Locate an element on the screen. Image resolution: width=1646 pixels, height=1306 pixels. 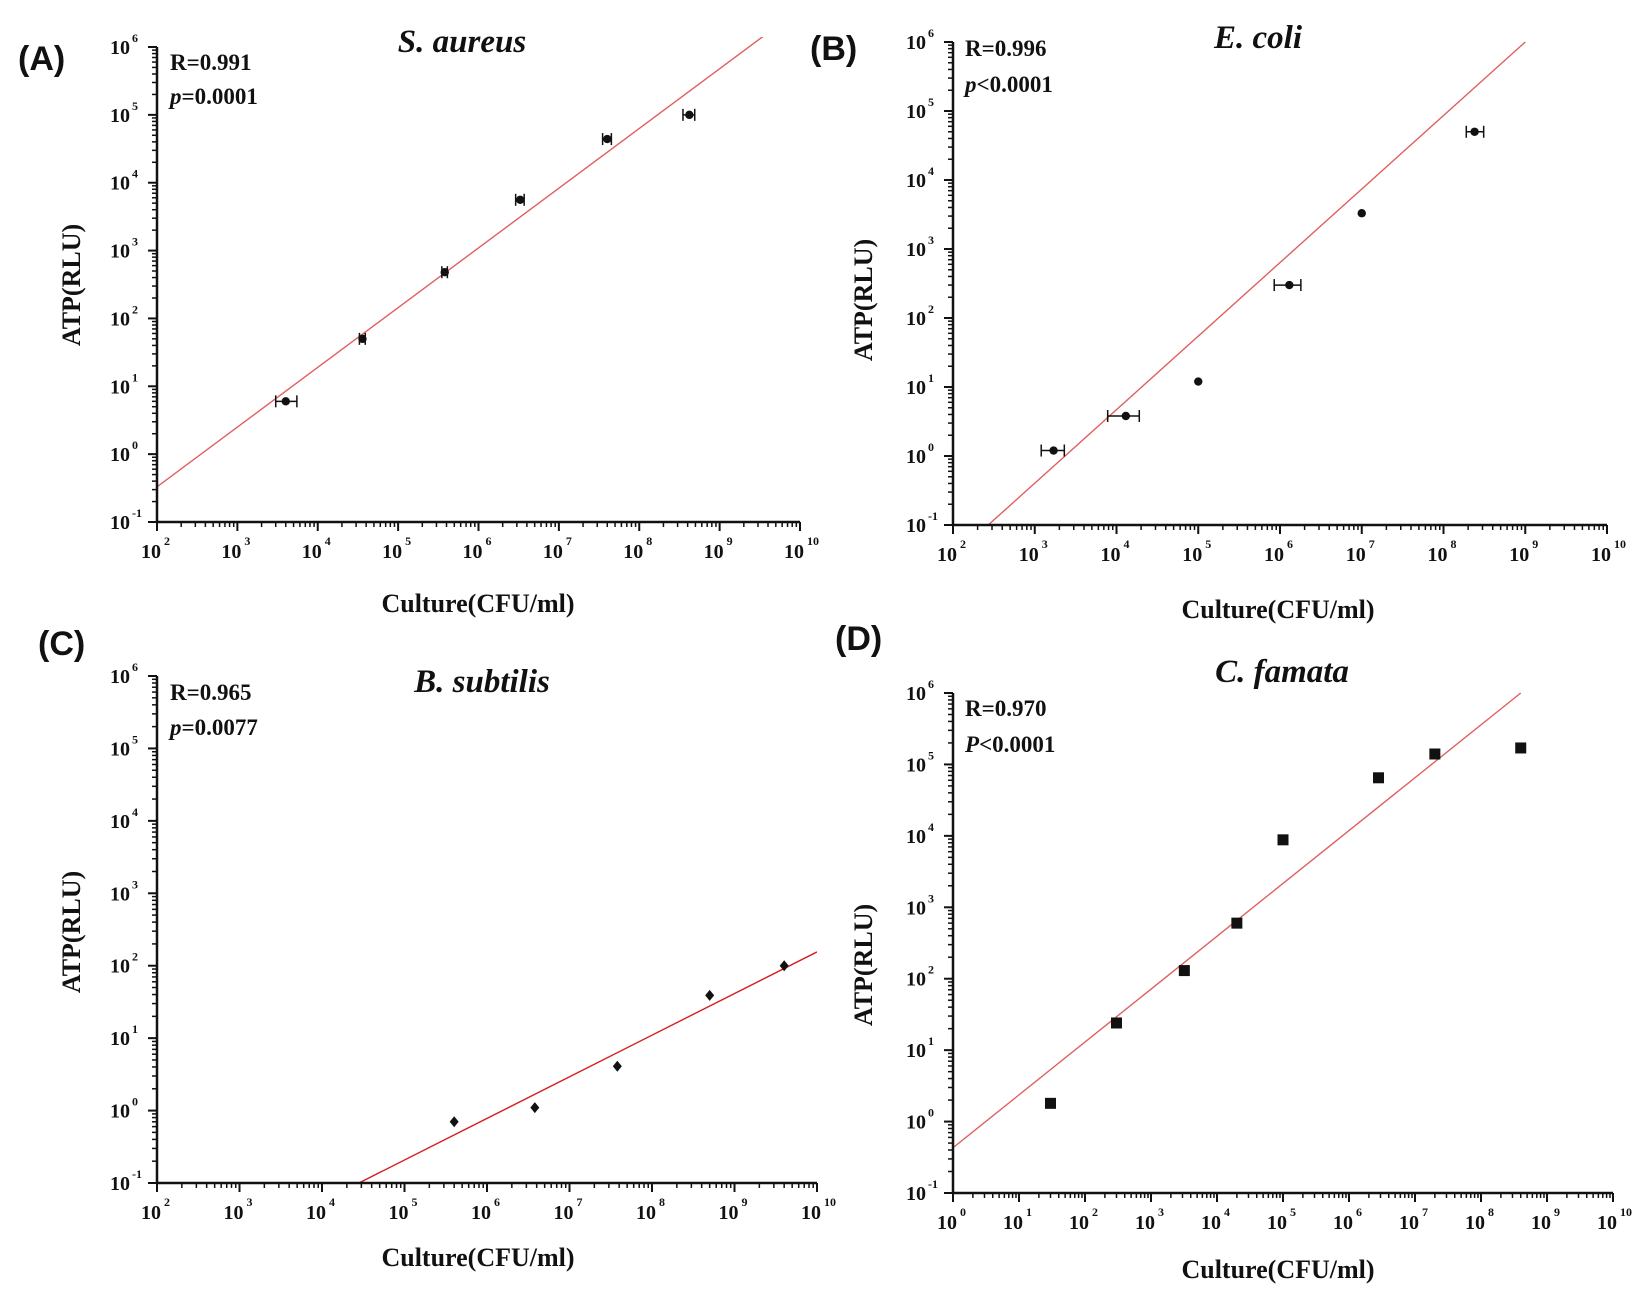
chart3-y-tick-exponent: 1 is located at coordinates (931, 1041).